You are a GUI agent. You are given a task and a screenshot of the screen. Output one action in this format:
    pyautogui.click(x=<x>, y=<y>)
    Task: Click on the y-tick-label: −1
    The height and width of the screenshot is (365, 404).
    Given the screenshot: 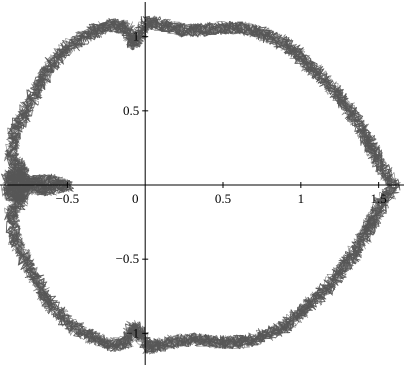 What is the action you would take?
    pyautogui.click(x=132, y=332)
    